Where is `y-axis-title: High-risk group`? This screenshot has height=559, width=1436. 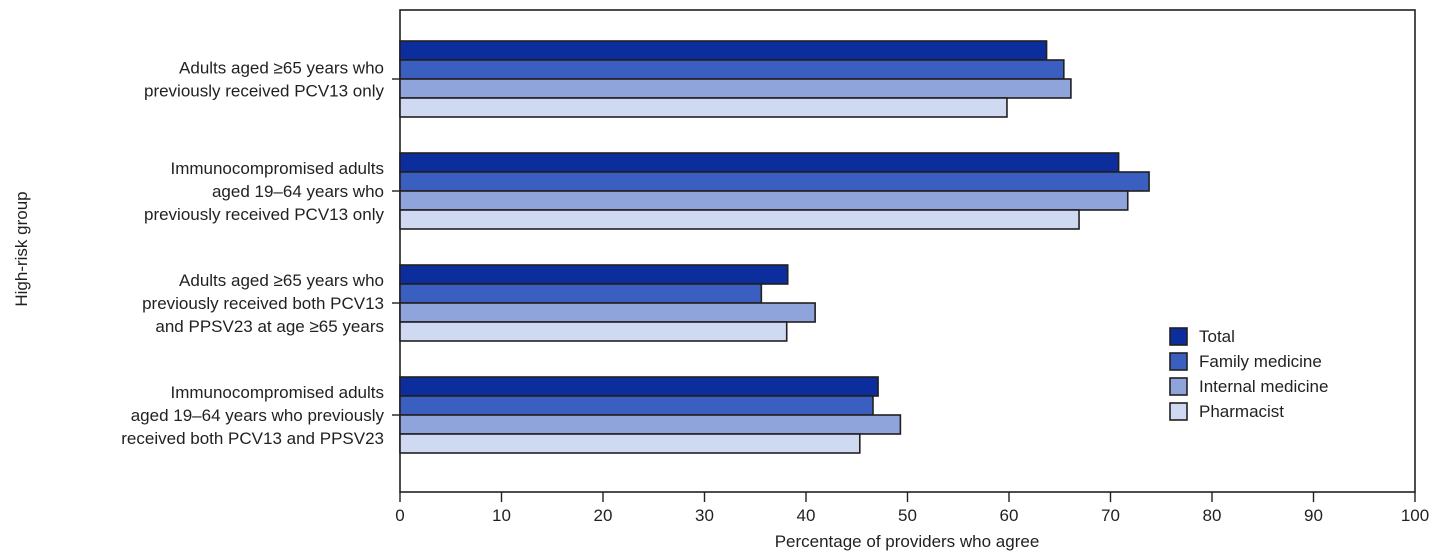 y-axis-title: High-risk group is located at coordinates (21, 248).